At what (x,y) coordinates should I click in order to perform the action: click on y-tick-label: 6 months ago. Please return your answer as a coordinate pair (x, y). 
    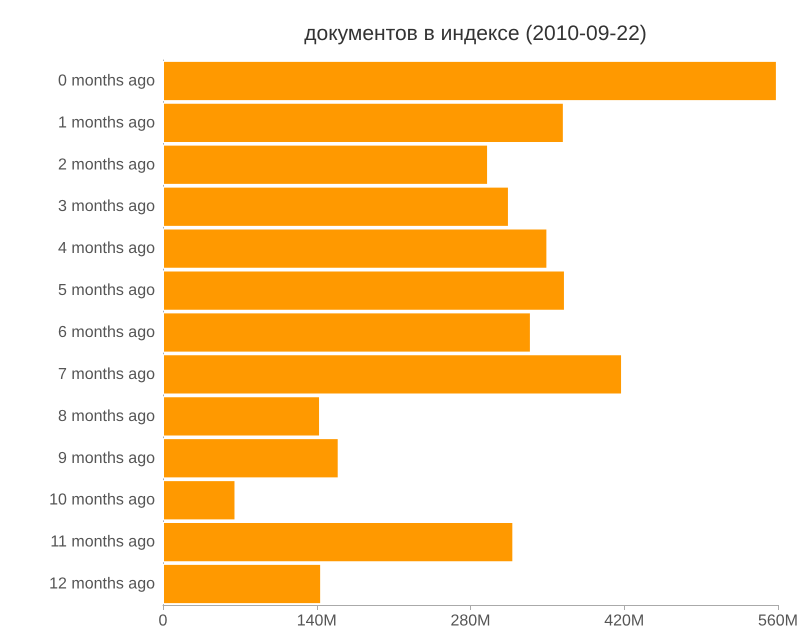
    Looking at the image, I should click on (107, 332).